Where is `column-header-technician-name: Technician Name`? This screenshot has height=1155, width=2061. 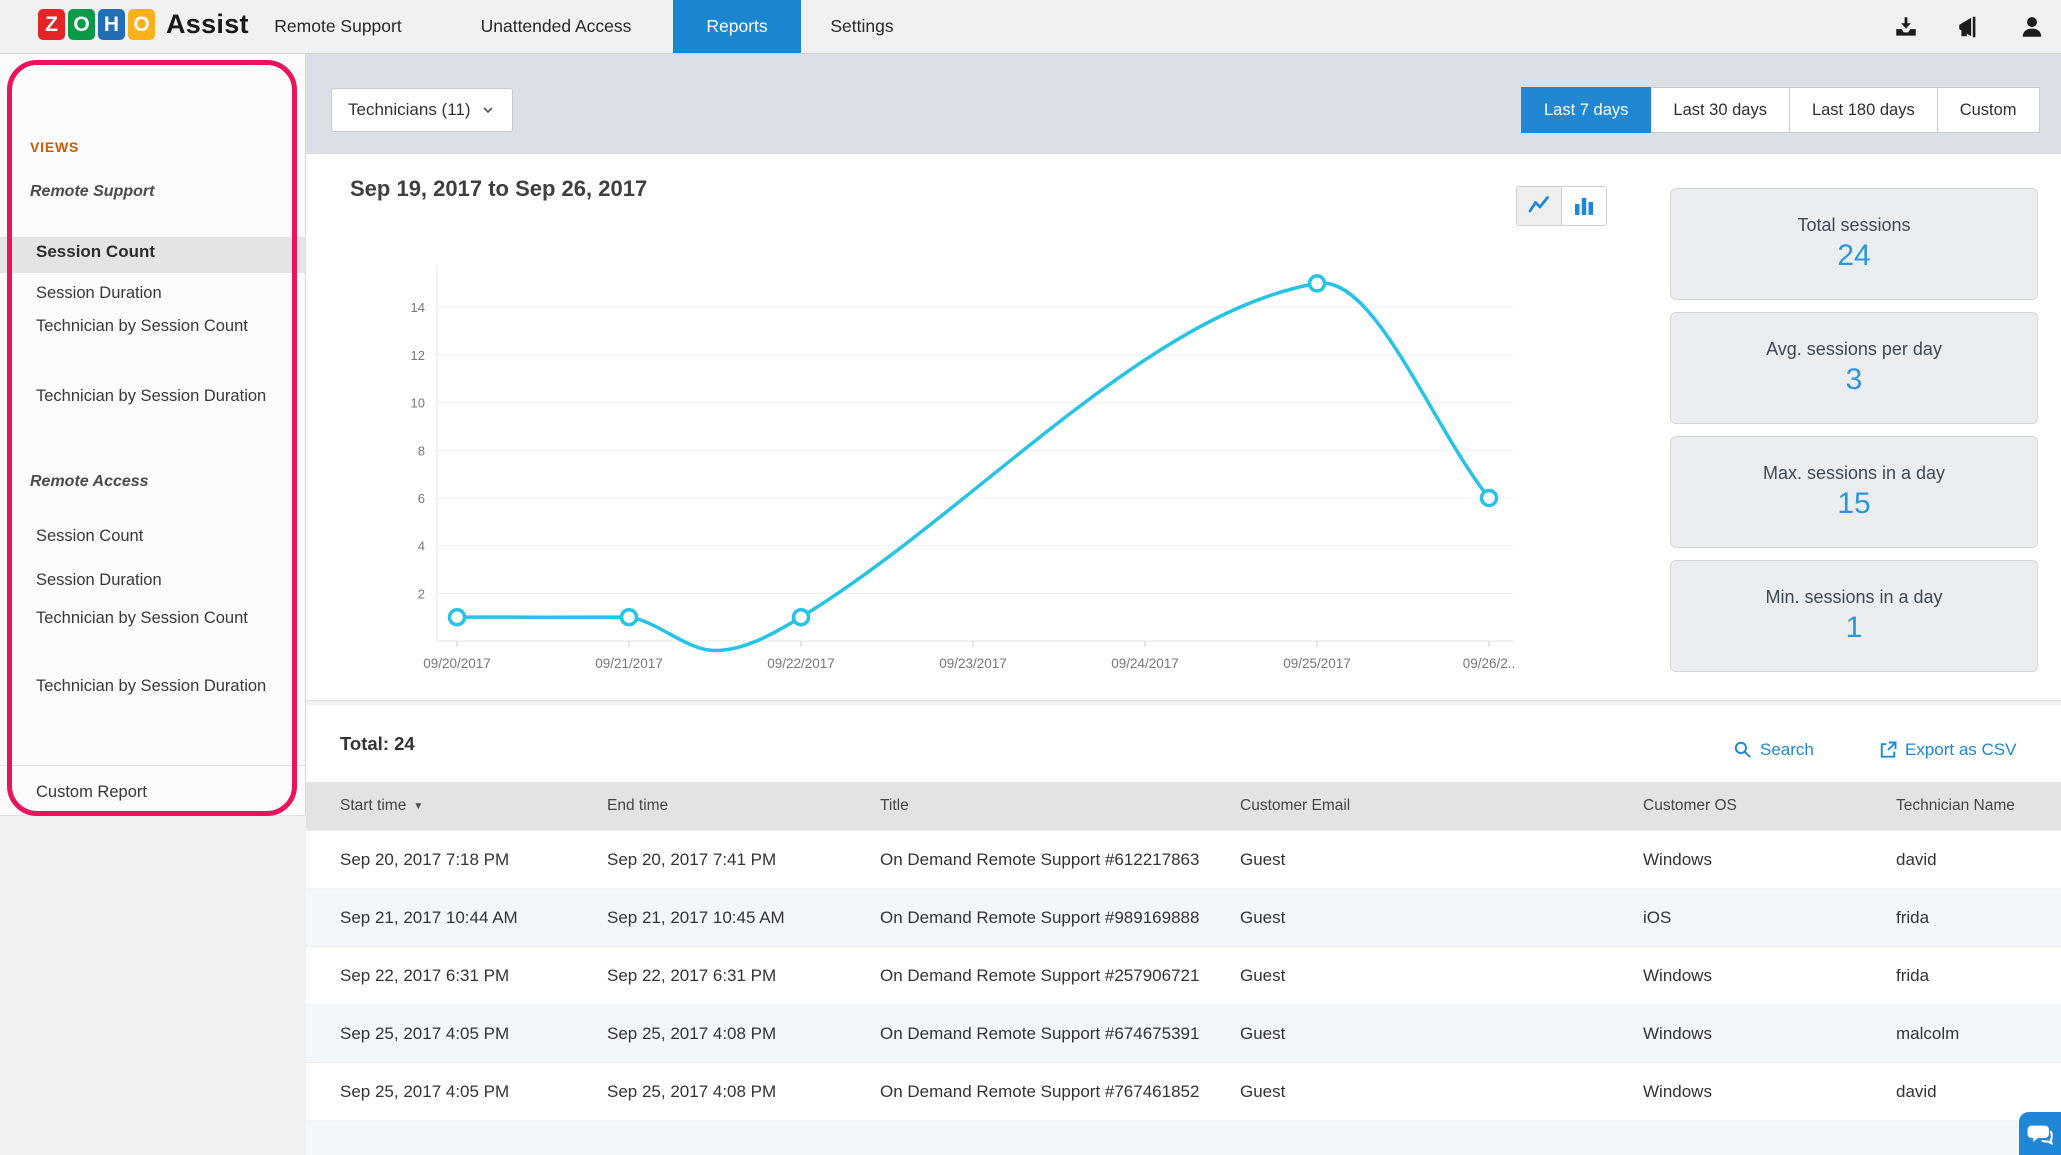
column-header-technician-name: Technician Name is located at coordinates (1955, 805).